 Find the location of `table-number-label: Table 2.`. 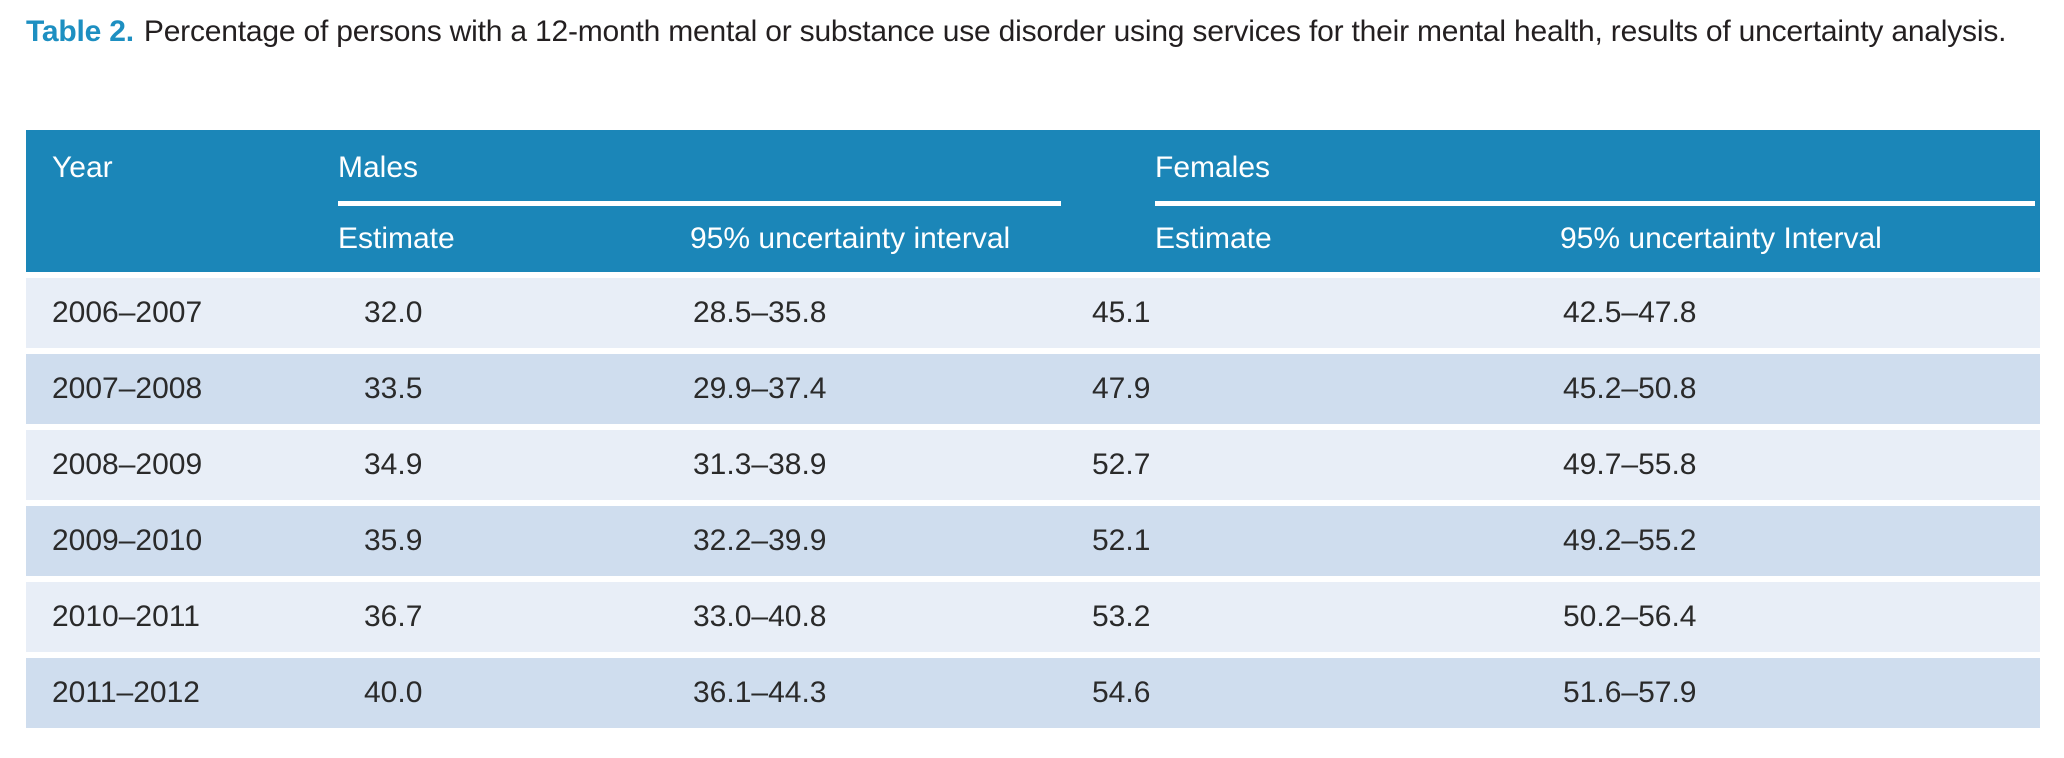

table-number-label: Table 2. is located at coordinates (80, 31).